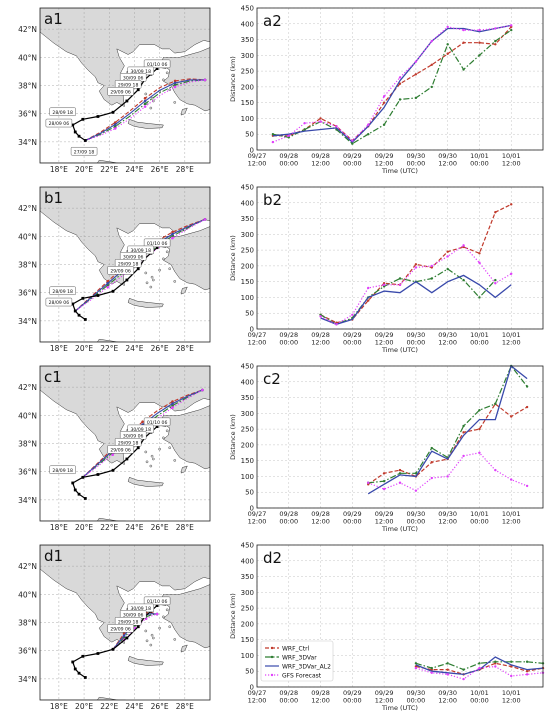  I want to click on lon-tick-label: 18°E, so click(59, 169).